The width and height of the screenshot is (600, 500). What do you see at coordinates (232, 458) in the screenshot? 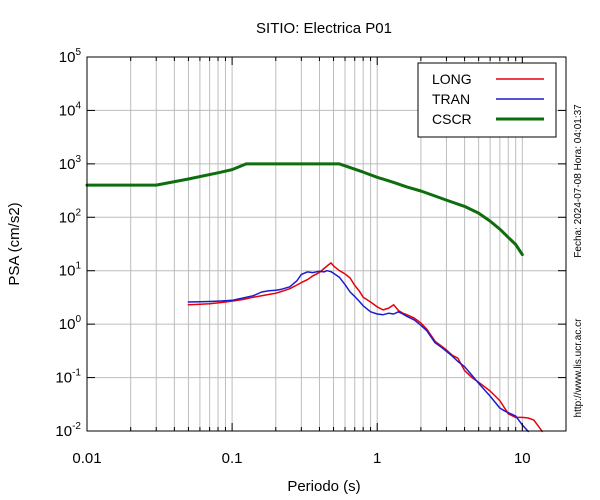
I see `x-tick-label: 0.1` at bounding box center [232, 458].